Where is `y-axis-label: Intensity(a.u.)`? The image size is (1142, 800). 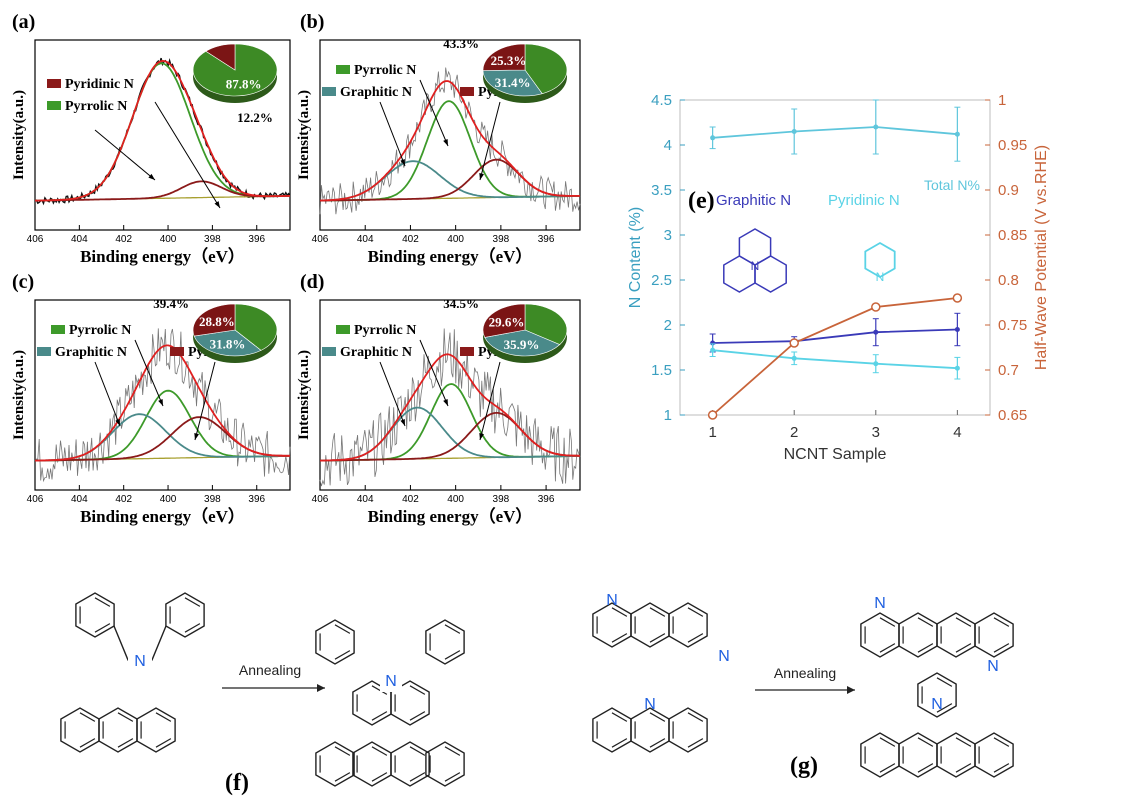
y-axis-label: Intensity(a.u.) is located at coordinates (19, 395).